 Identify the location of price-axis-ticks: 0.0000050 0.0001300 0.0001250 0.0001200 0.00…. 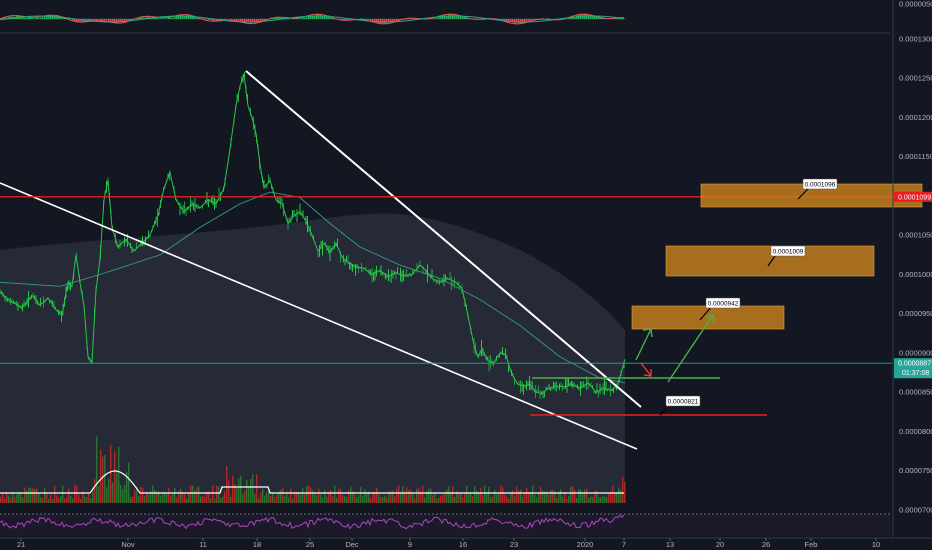
(915, 257).